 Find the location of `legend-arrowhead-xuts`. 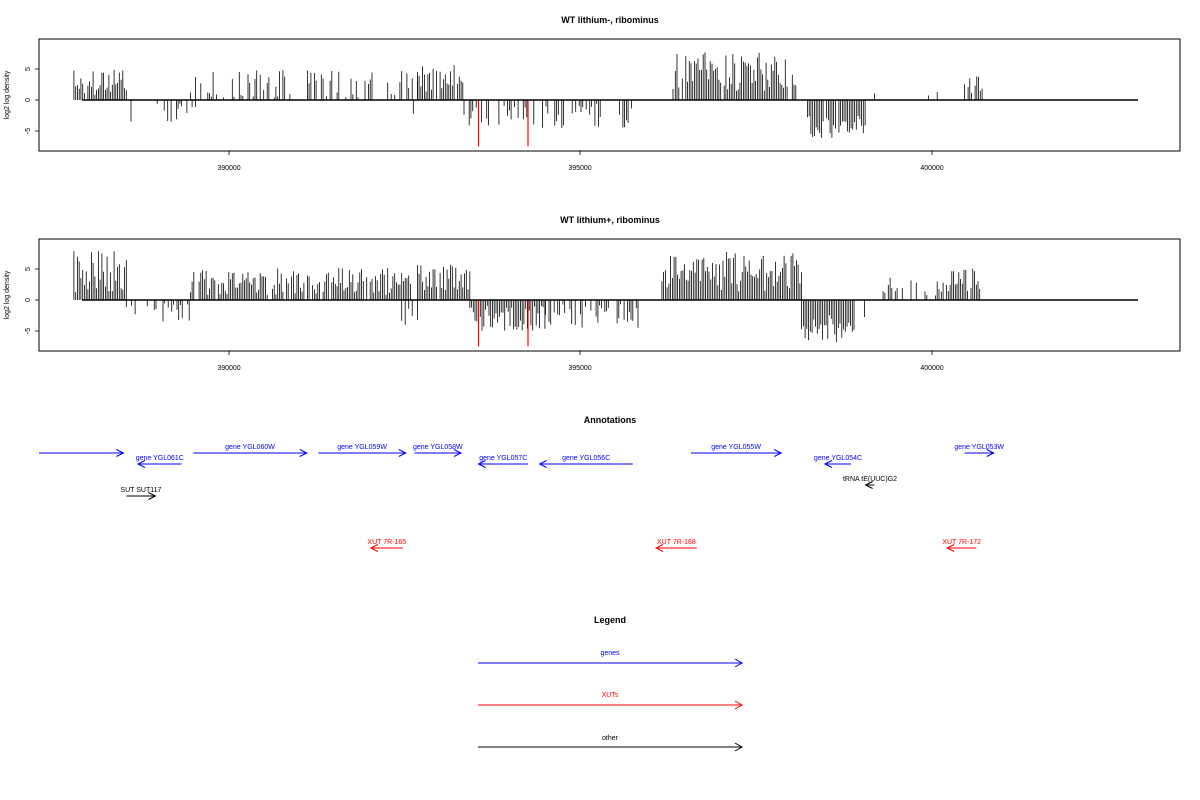

legend-arrowhead-xuts is located at coordinates (739, 705).